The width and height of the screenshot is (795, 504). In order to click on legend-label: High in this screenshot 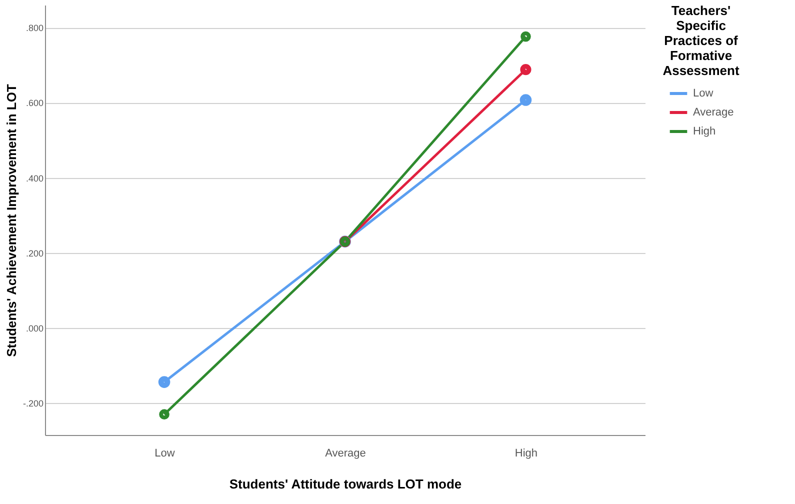, I will do `click(704, 132)`.